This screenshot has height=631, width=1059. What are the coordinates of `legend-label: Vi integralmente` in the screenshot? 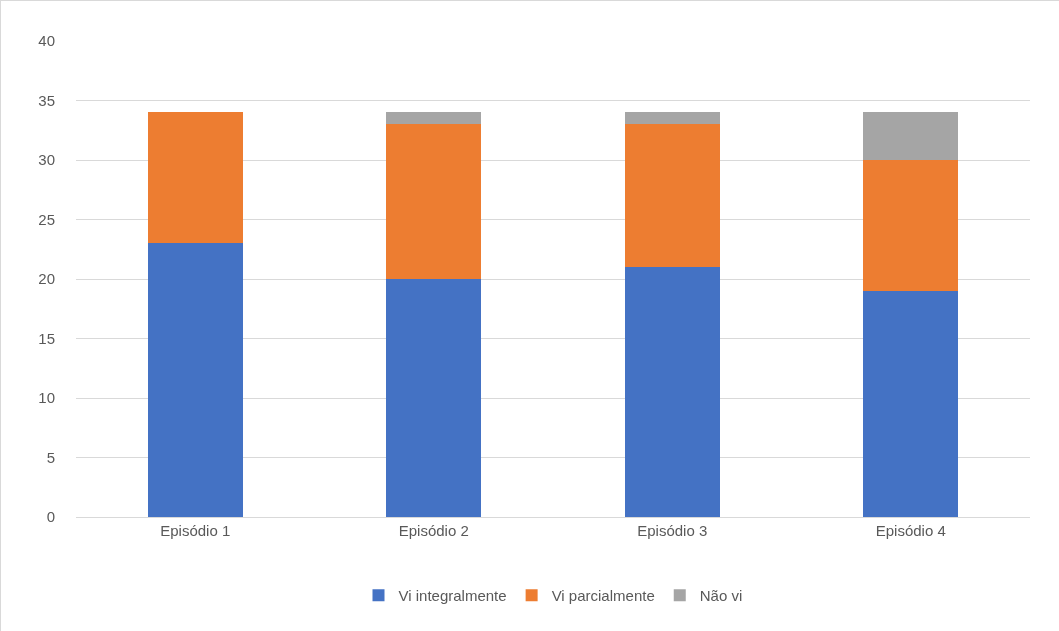 It's located at (452, 595).